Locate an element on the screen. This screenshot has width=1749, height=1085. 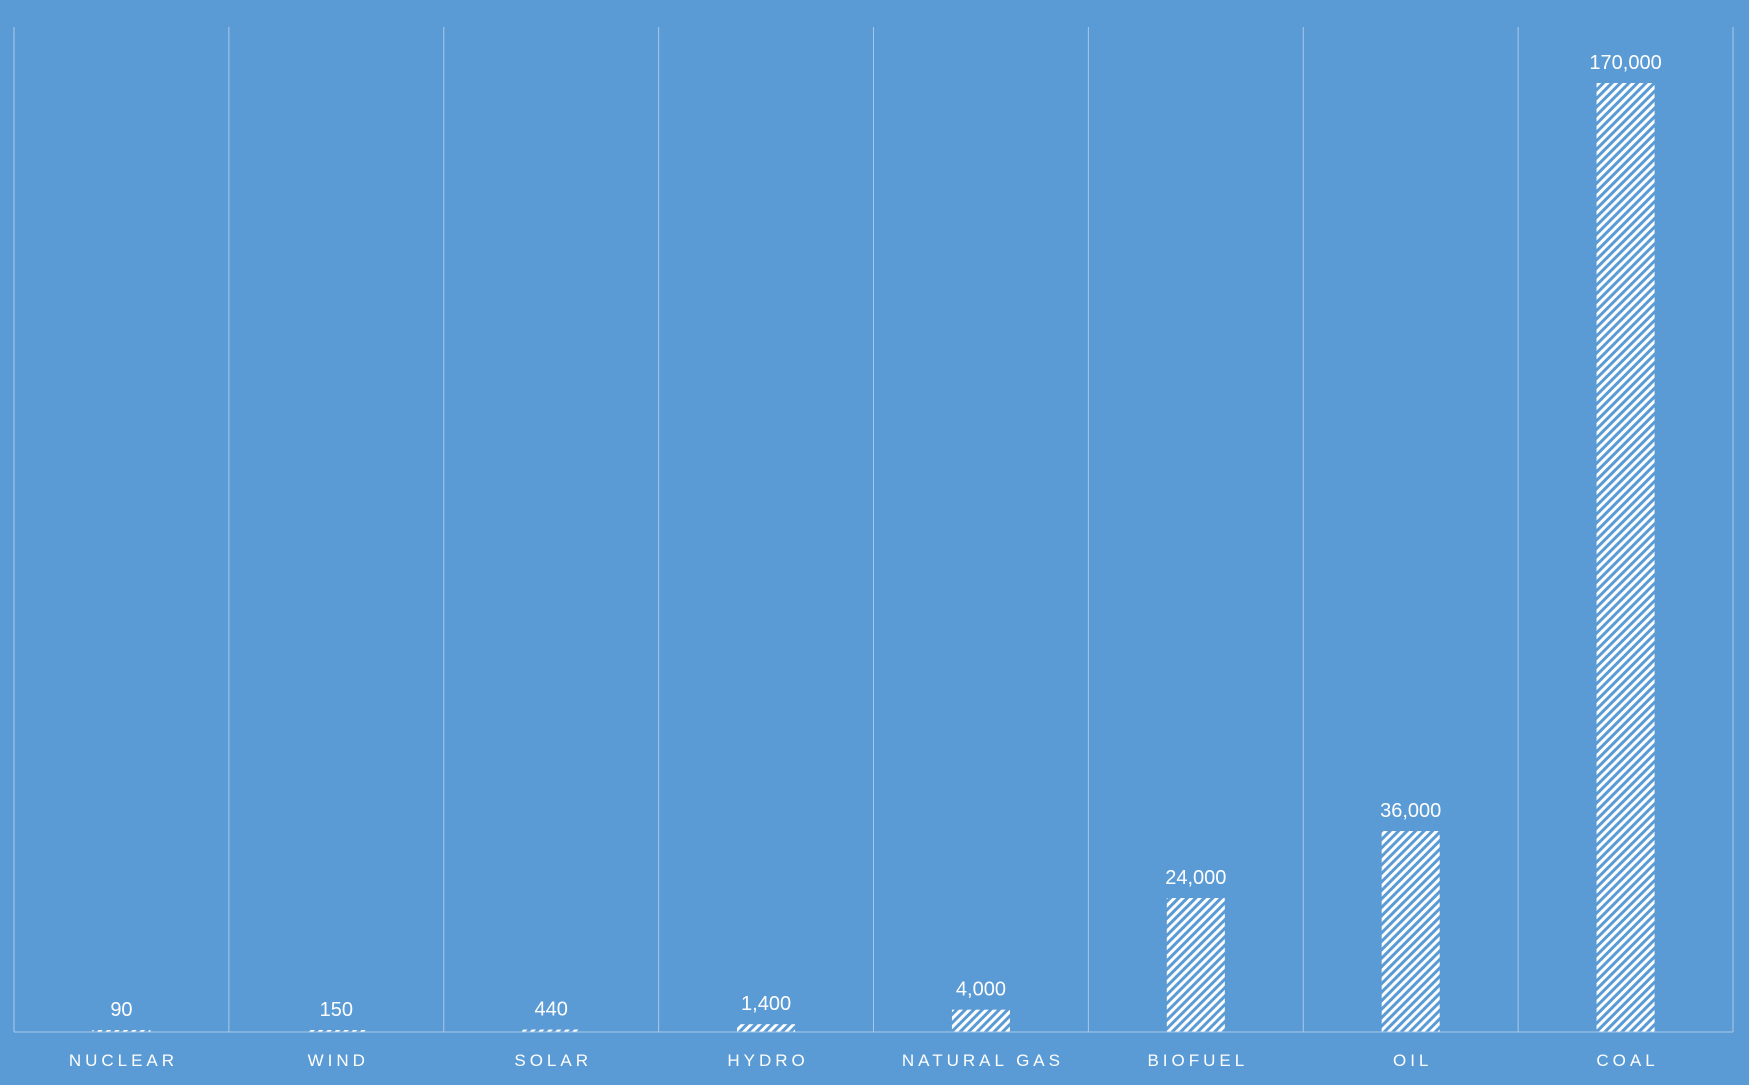
data-label: 440 is located at coordinates (551, 1010).